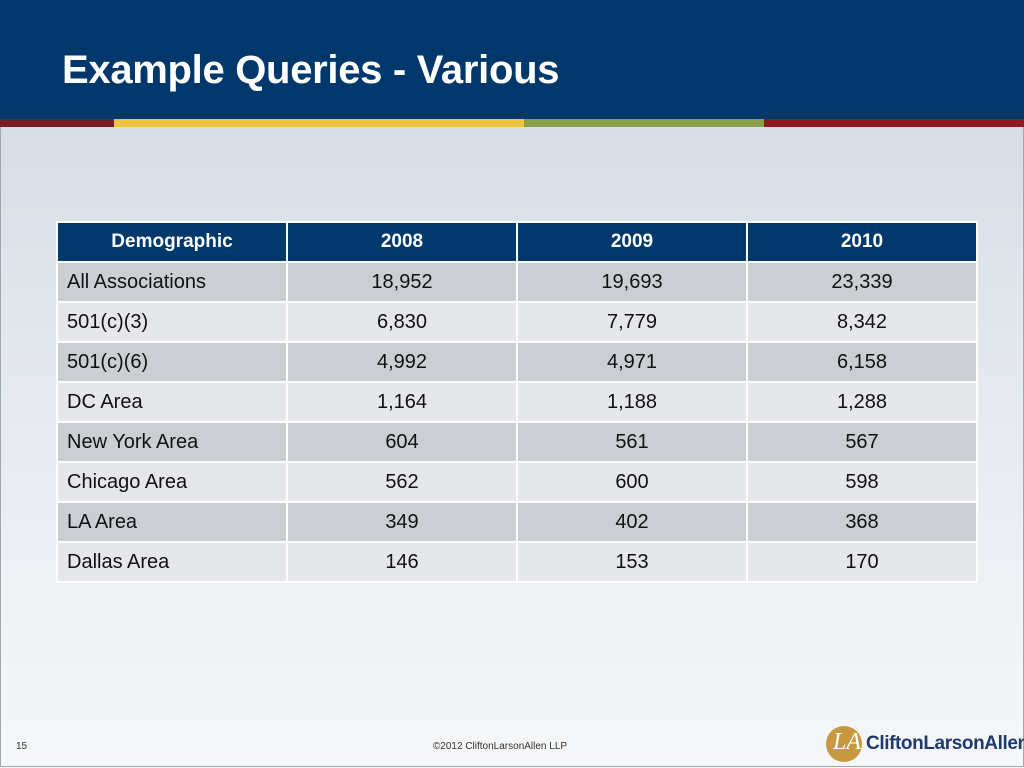 The height and width of the screenshot is (768, 1024). I want to click on row-label: LA Area, so click(172, 522).